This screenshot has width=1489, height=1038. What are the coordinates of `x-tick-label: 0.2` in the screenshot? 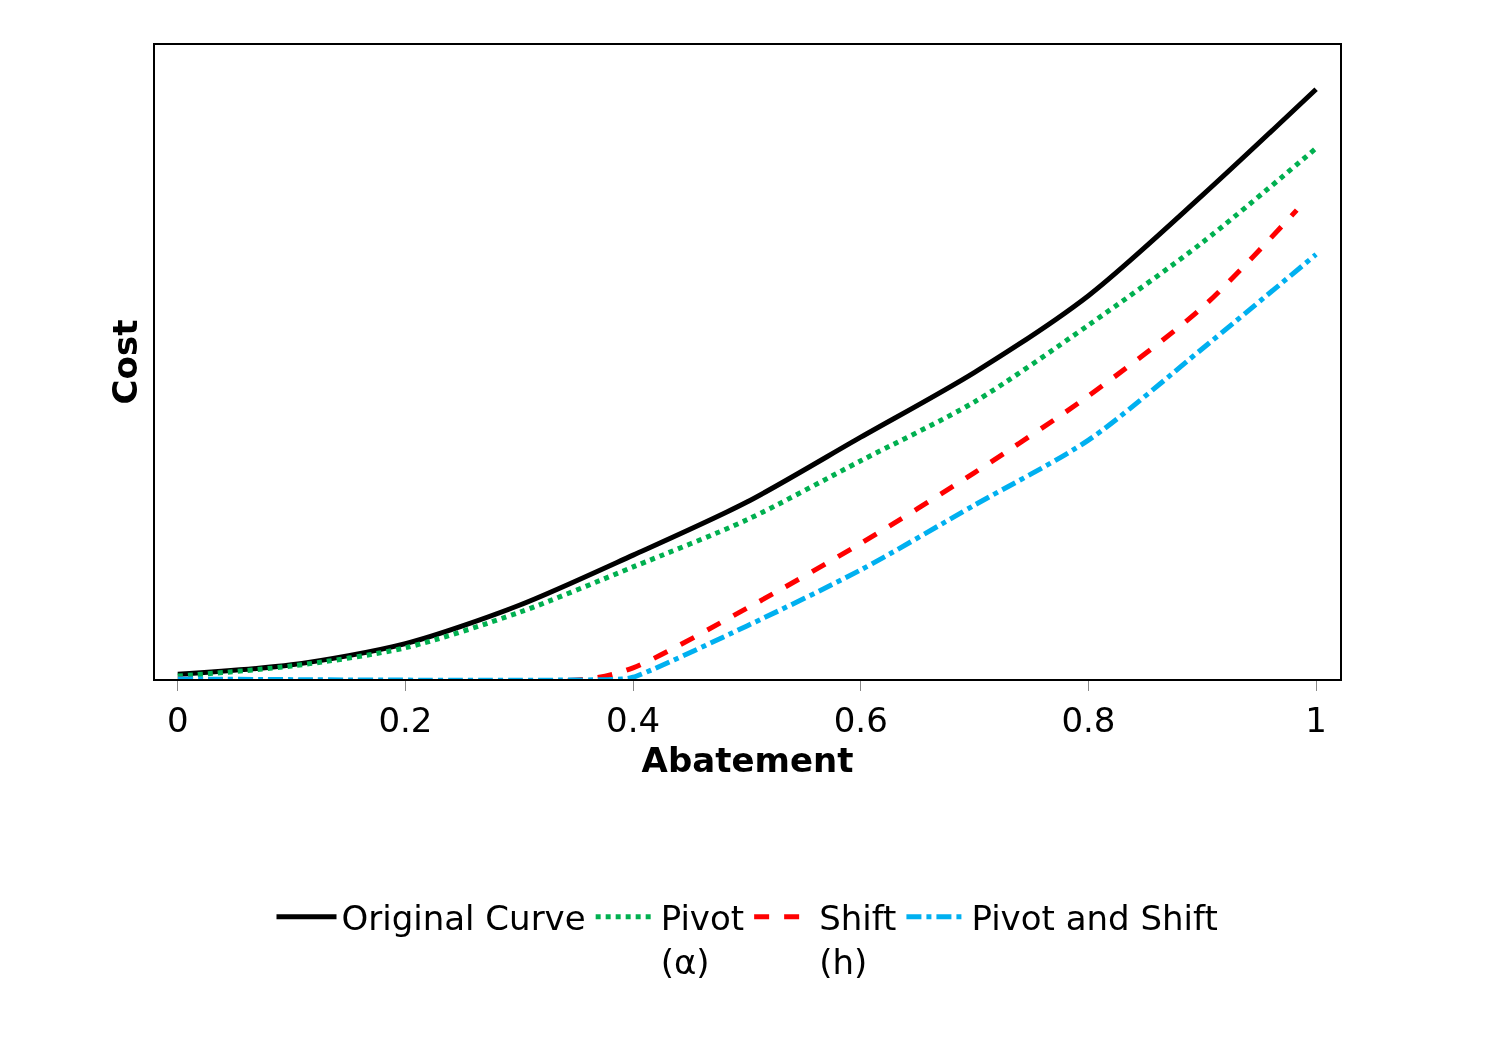 It's located at (405, 719).